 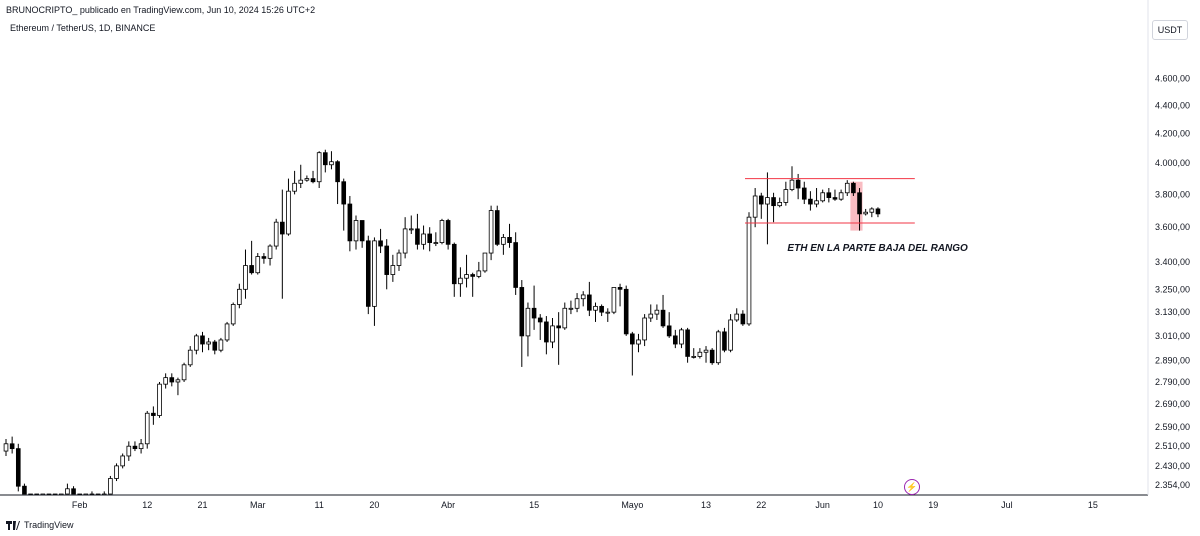 I want to click on x-tick-label: 15, so click(x=534, y=505).